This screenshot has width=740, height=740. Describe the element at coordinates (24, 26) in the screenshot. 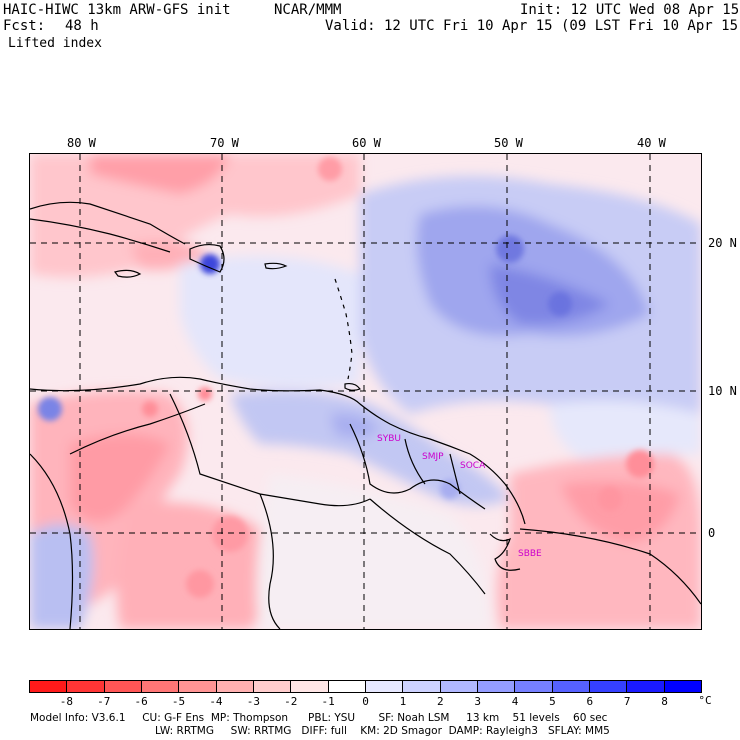

I see `forecast-label: Fcst:` at that location.